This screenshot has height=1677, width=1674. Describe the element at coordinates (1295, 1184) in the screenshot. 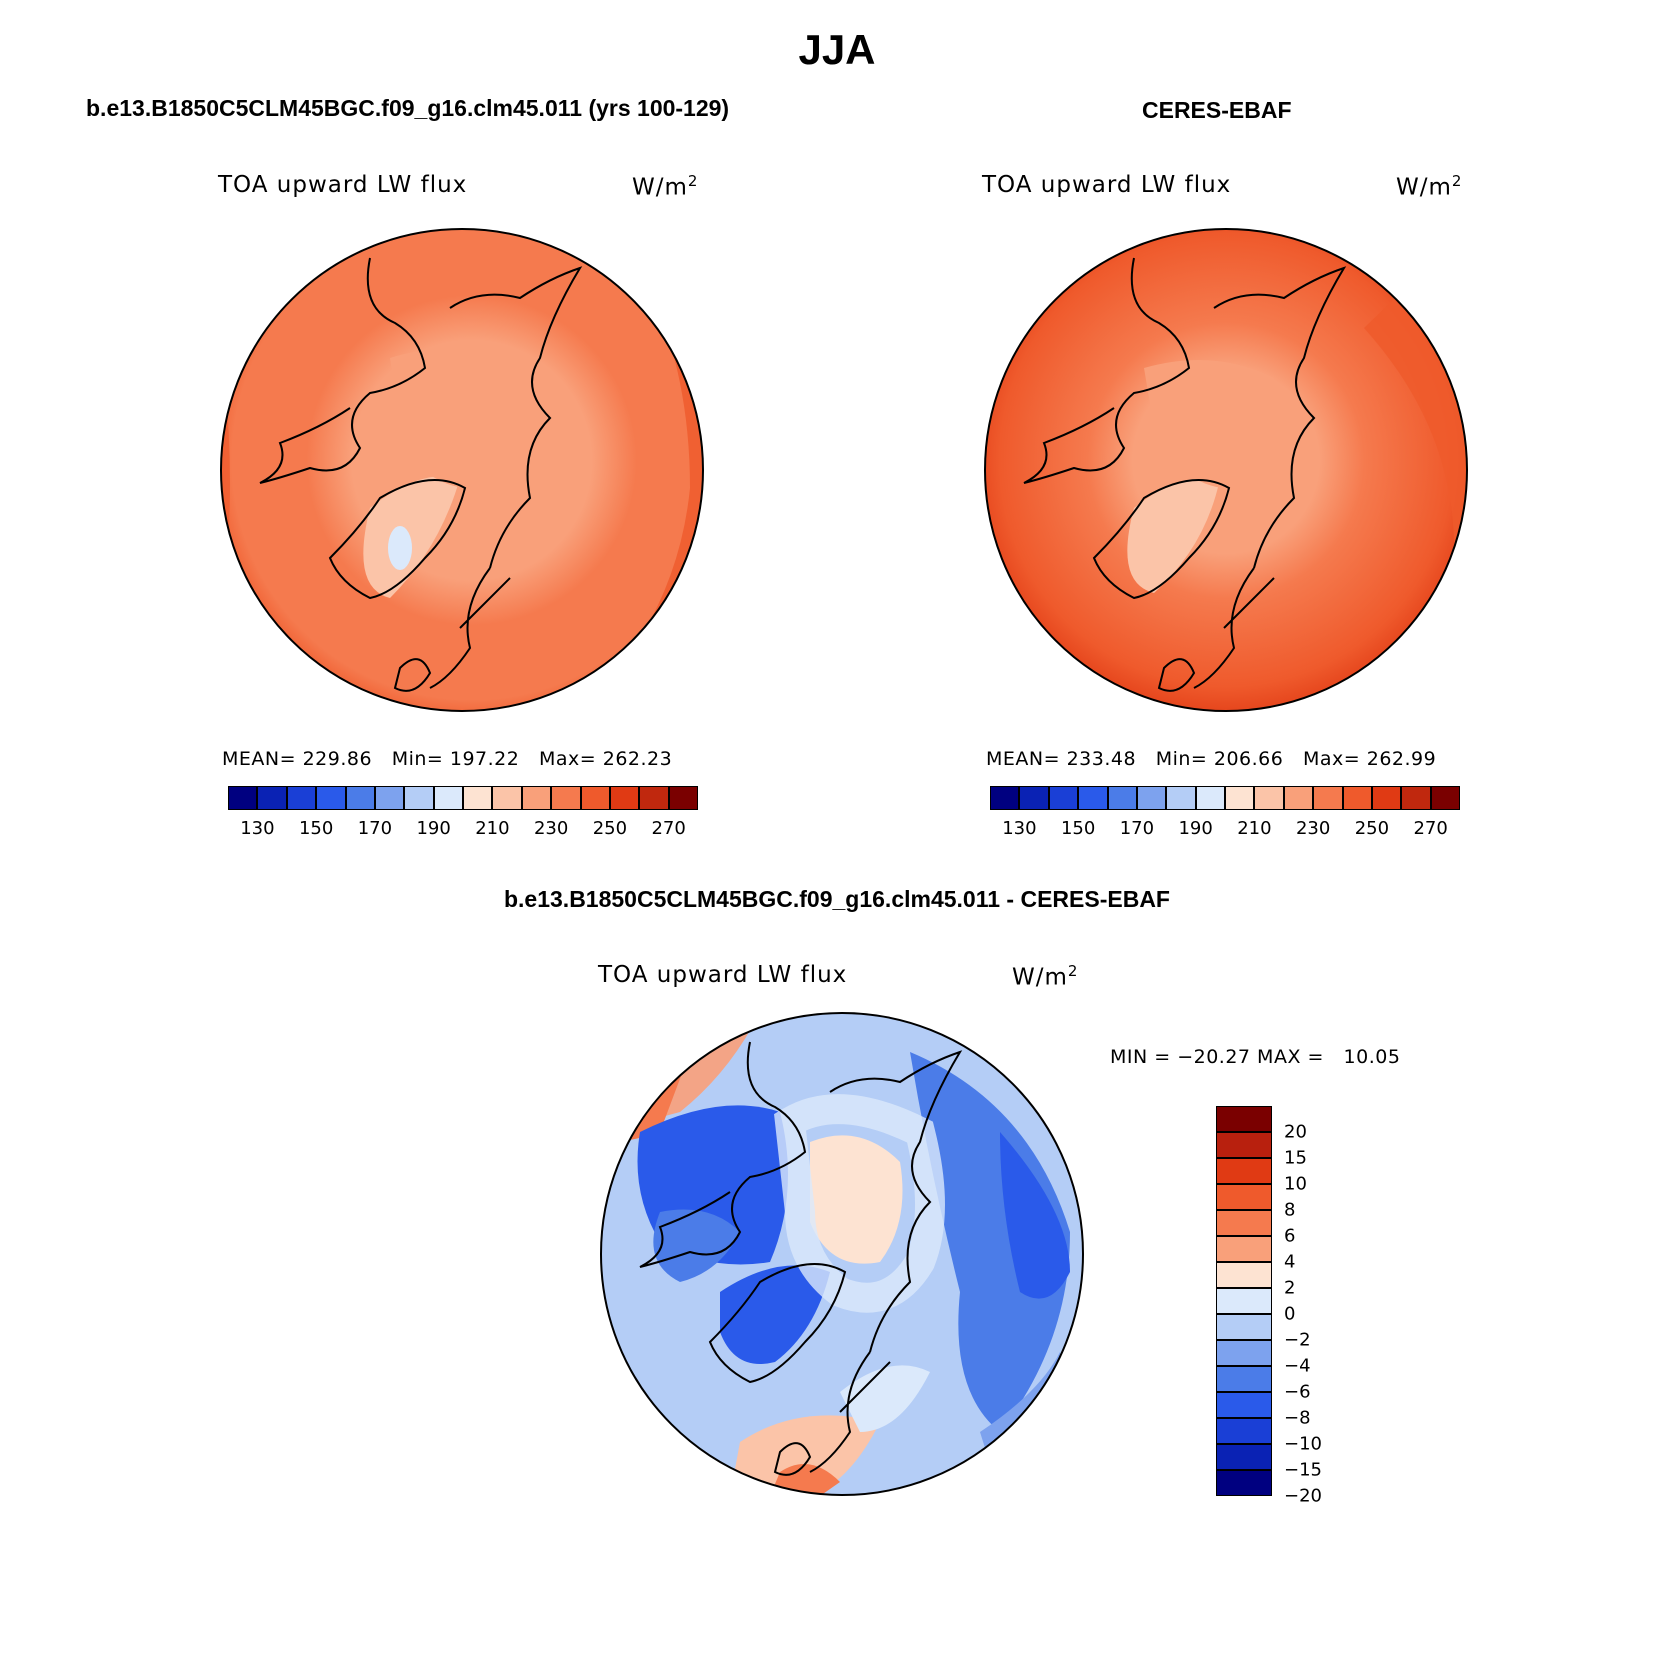

I see `panel3-colorbar-tick-label: 10` at that location.